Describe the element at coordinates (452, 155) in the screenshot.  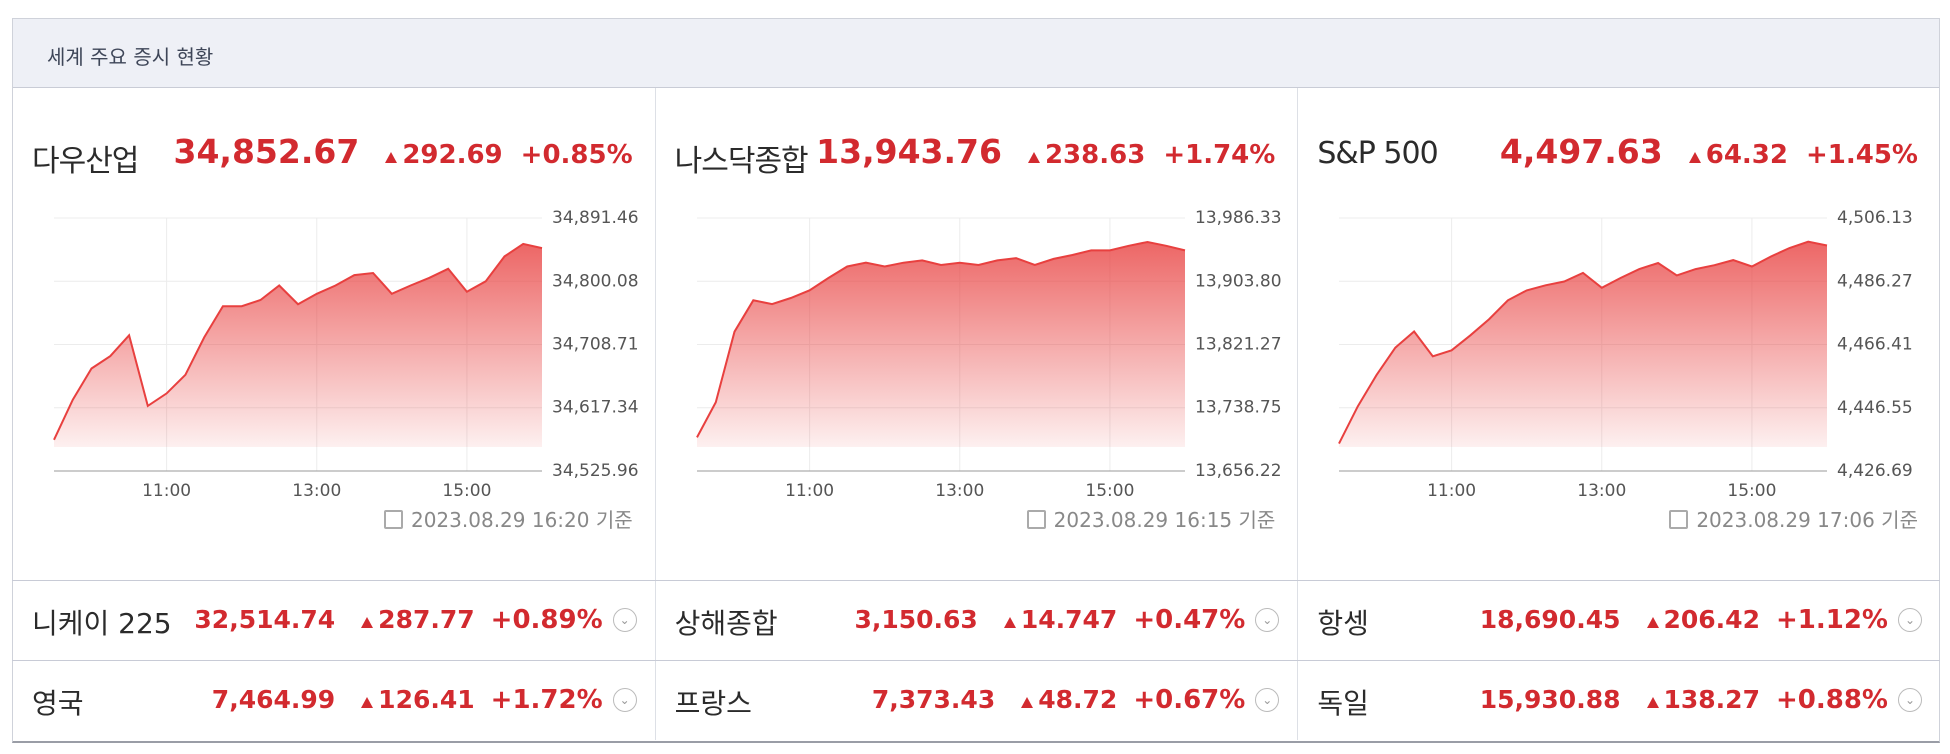
I see `change-value: 292.69` at that location.